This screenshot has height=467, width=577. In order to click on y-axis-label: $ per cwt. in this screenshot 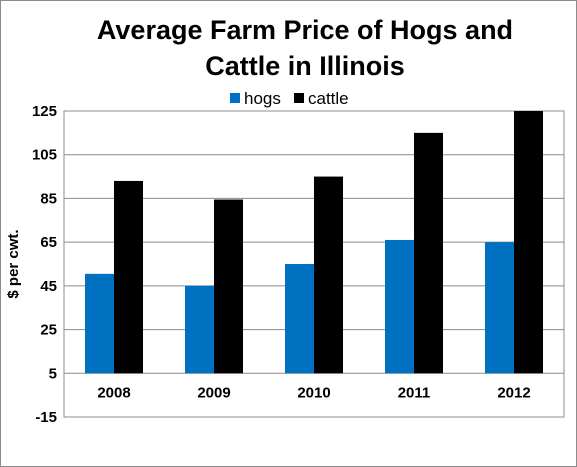, I will do `click(13, 263)`.